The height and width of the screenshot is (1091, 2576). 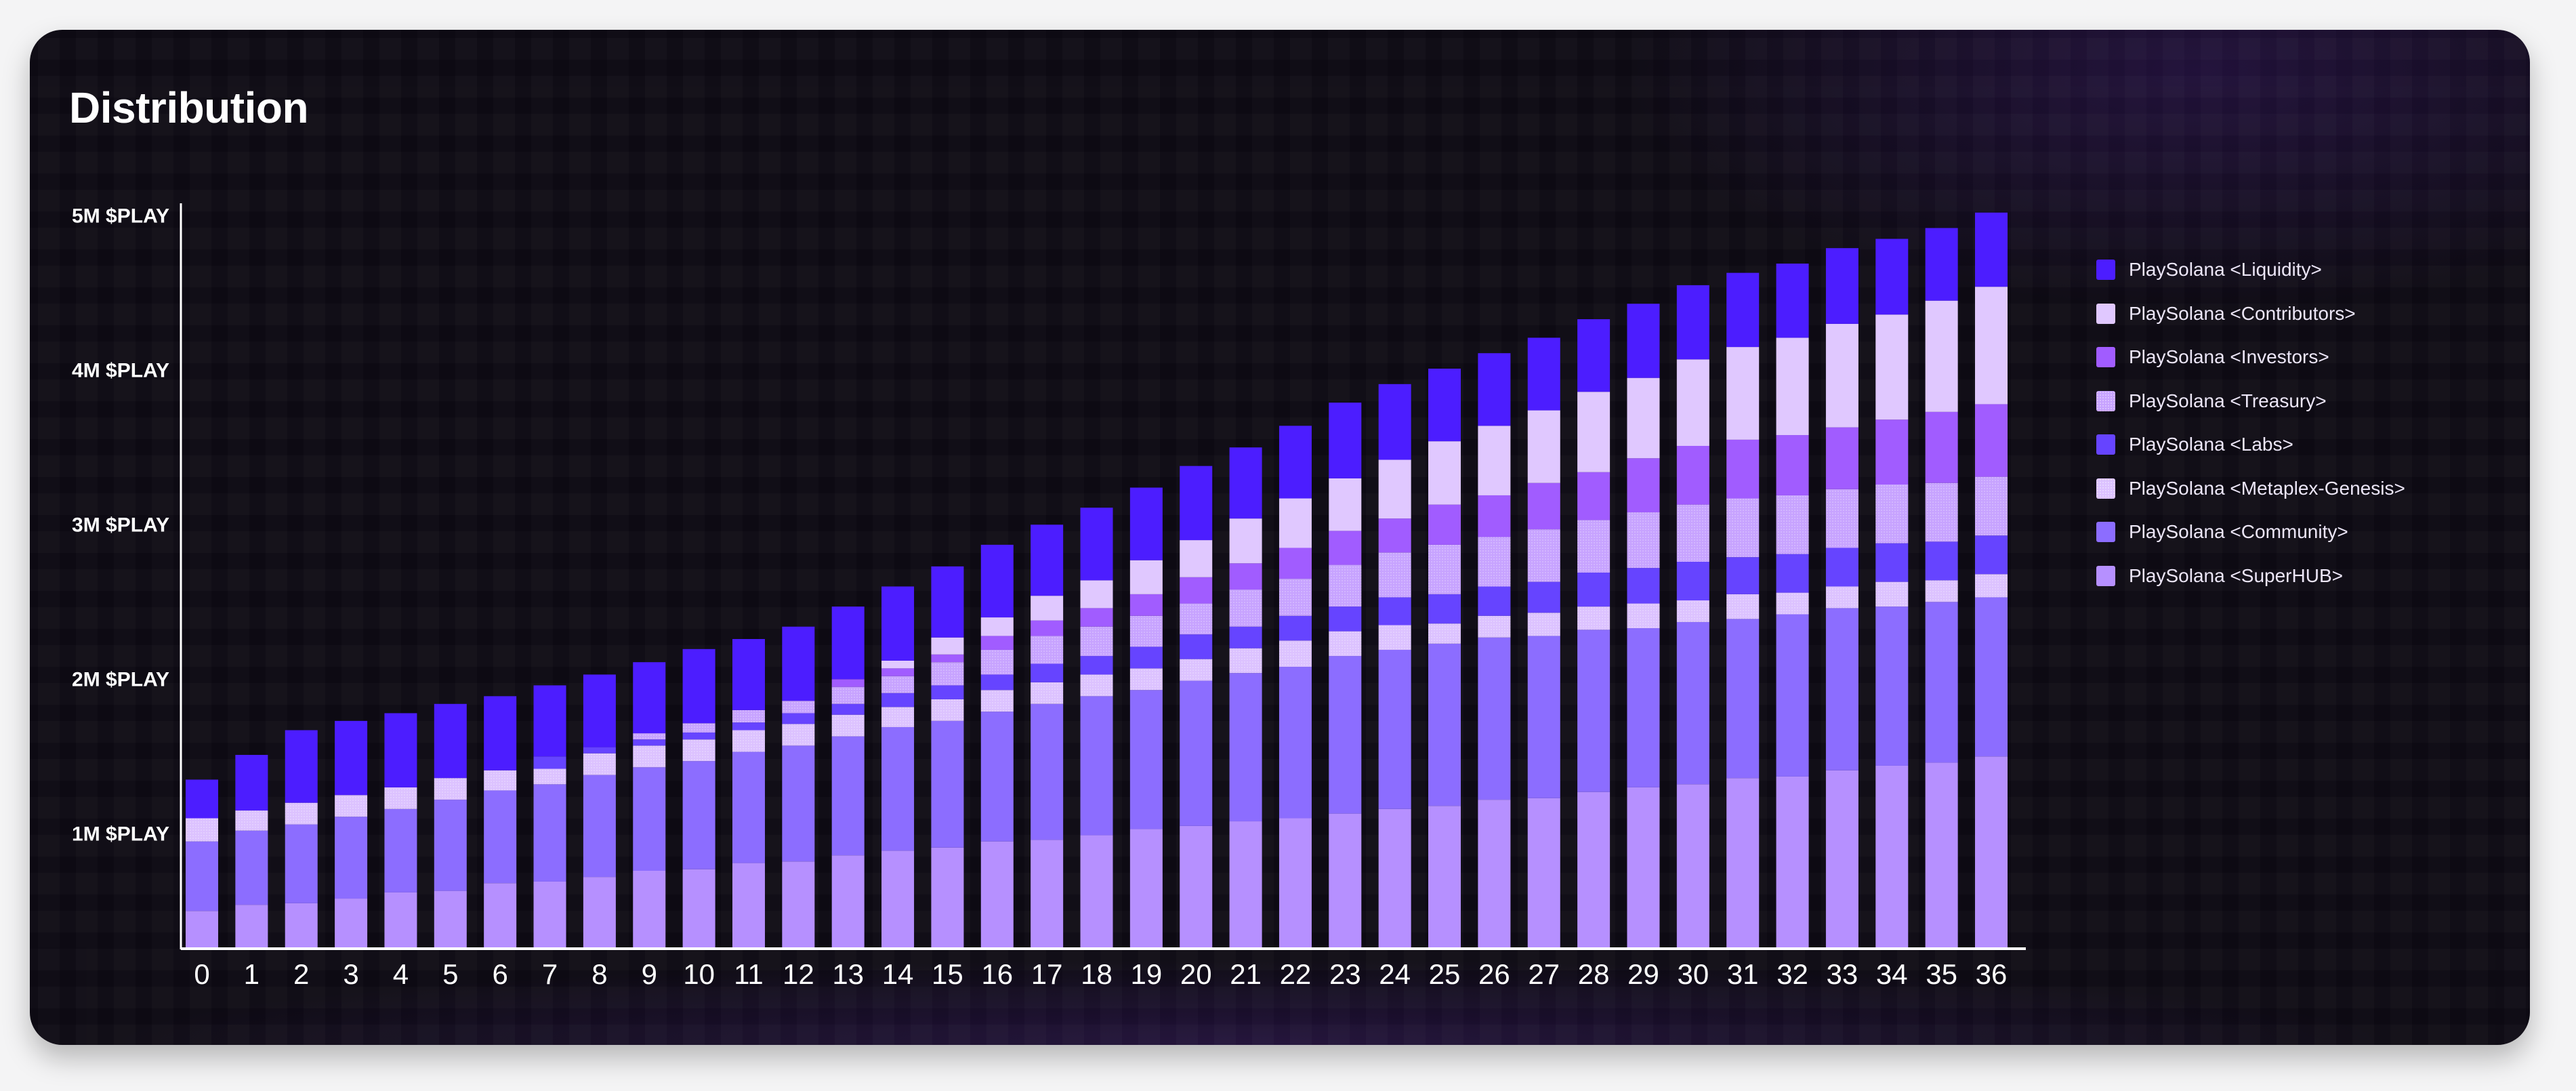 I want to click on legend-label: PlaySolana <Labs>, so click(x=2211, y=444).